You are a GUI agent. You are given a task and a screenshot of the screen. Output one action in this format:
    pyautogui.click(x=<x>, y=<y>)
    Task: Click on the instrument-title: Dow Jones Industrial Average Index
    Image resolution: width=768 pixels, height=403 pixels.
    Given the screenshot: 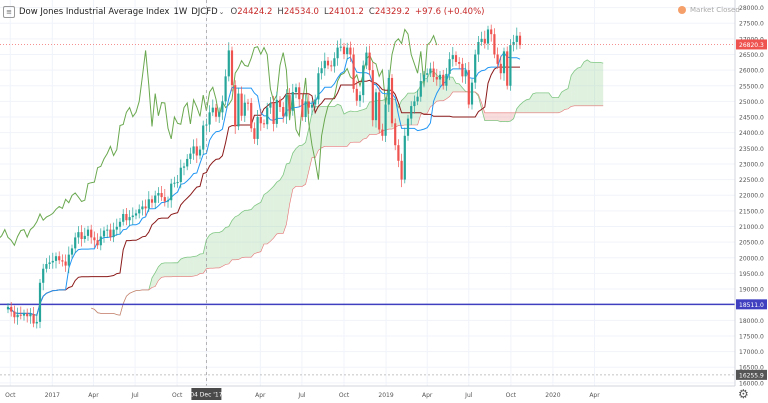 What is the action you would take?
    pyautogui.click(x=94, y=12)
    